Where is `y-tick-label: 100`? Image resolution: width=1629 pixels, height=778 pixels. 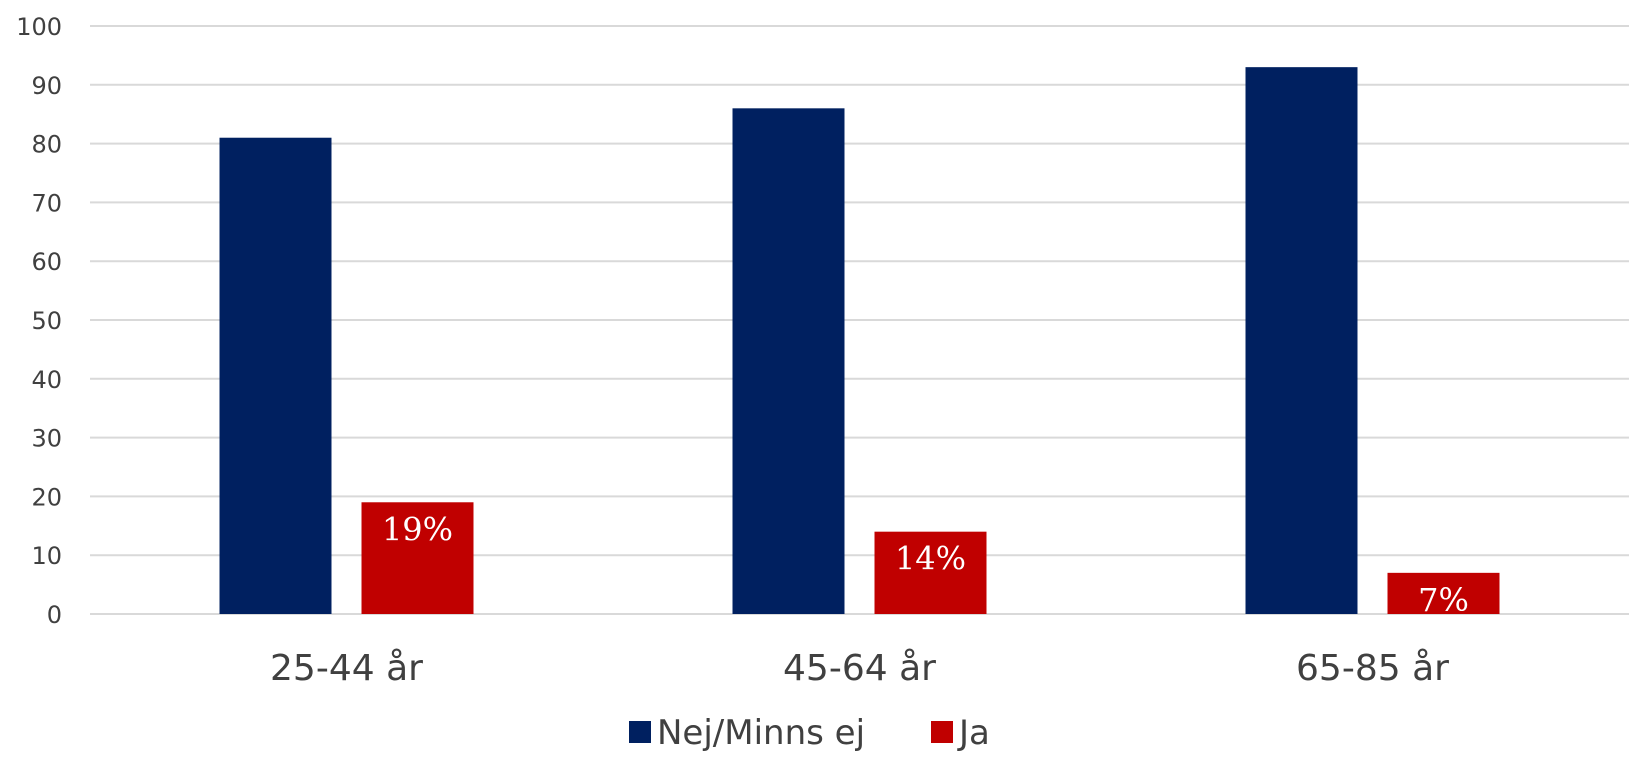 y-tick-label: 100 is located at coordinates (39, 27).